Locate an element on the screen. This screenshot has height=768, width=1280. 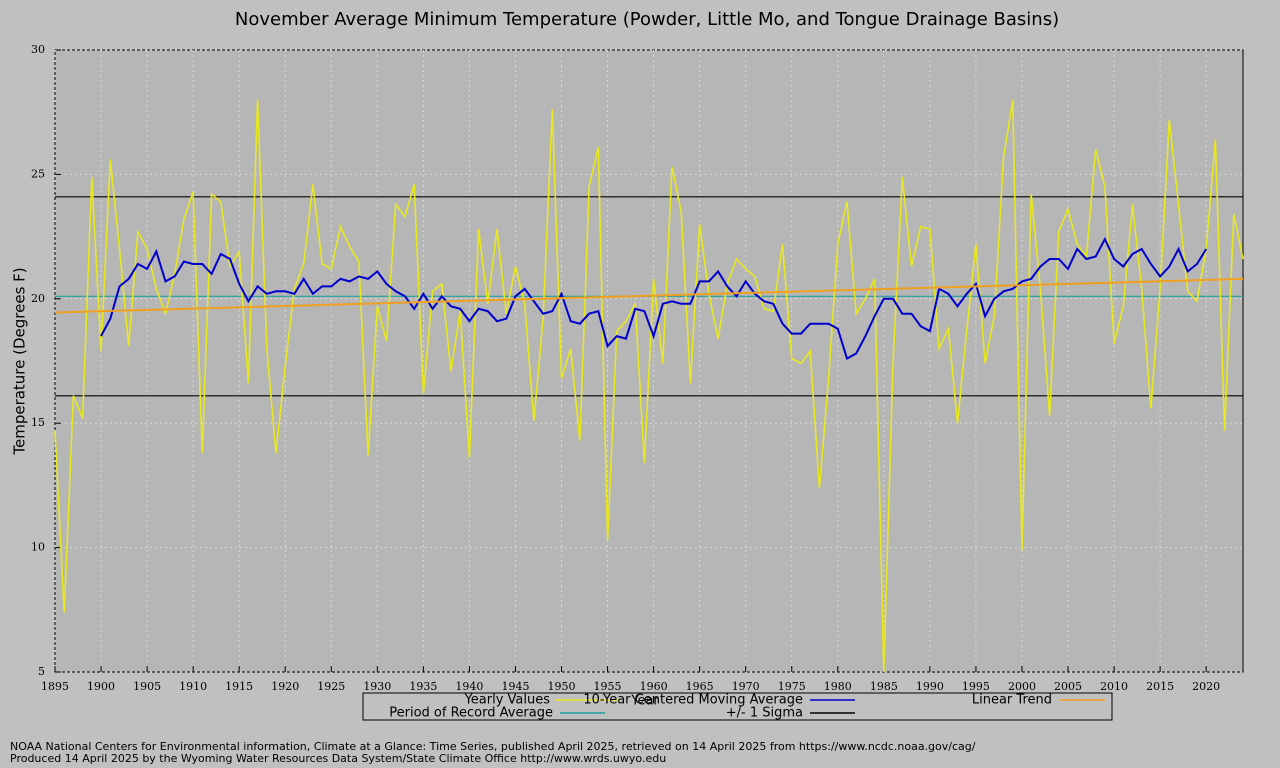
legend-label: 10-Year Centered Moving Average is located at coordinates (693, 700).